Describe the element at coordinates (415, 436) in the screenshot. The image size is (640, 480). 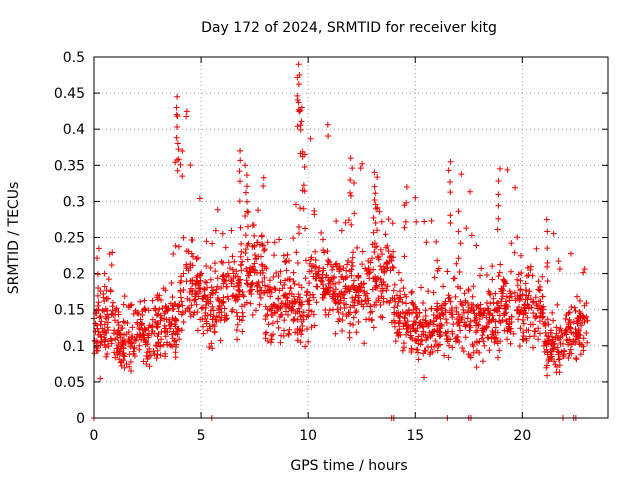
I see `x-tick-label: 15` at that location.